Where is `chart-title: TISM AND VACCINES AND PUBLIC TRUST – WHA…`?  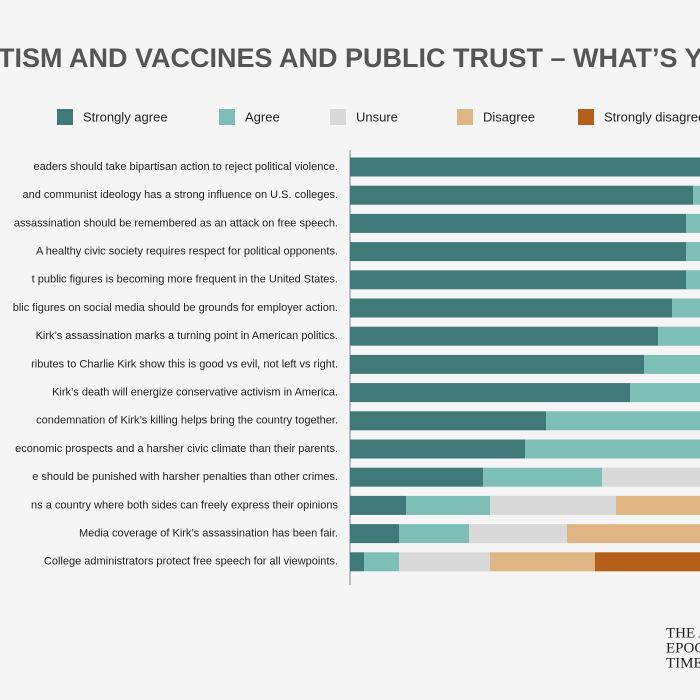 chart-title: TISM AND VACCINES AND PUBLIC TRUST – WHA… is located at coordinates (350, 58).